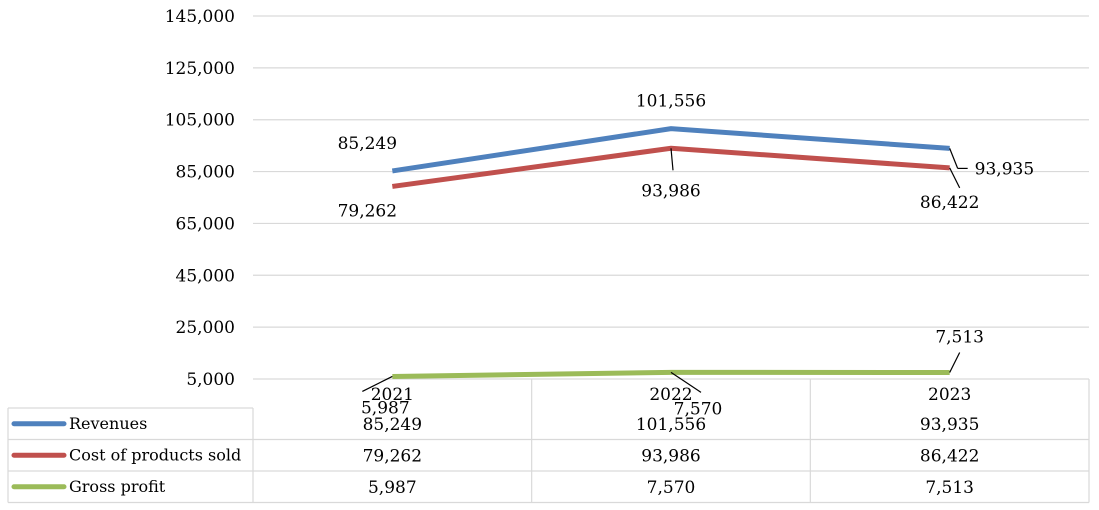 This screenshot has height=510, width=1099. I want to click on data-label: 79,262, so click(367, 211).